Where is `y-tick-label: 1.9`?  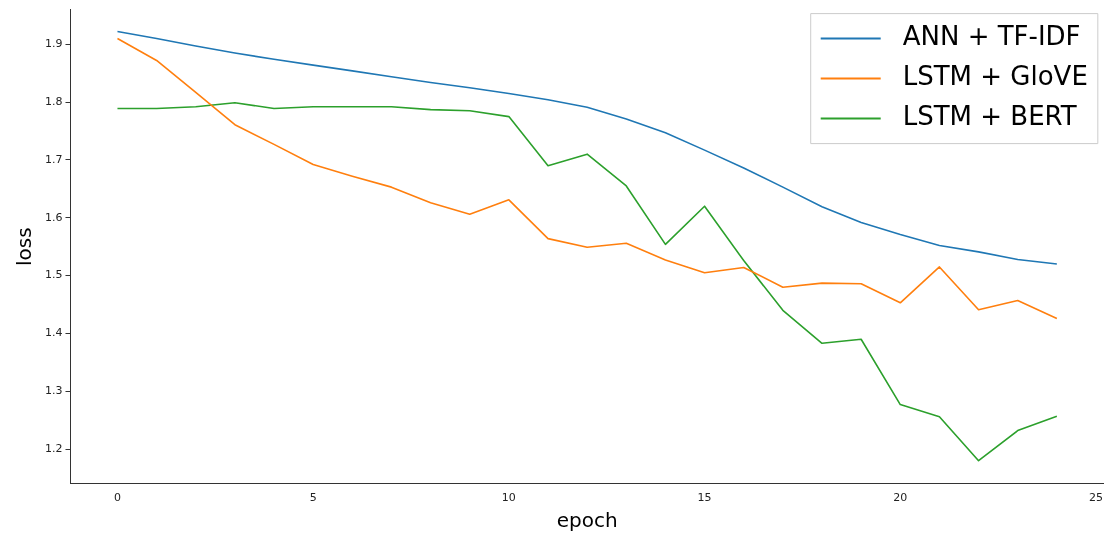 y-tick-label: 1.9 is located at coordinates (53, 44).